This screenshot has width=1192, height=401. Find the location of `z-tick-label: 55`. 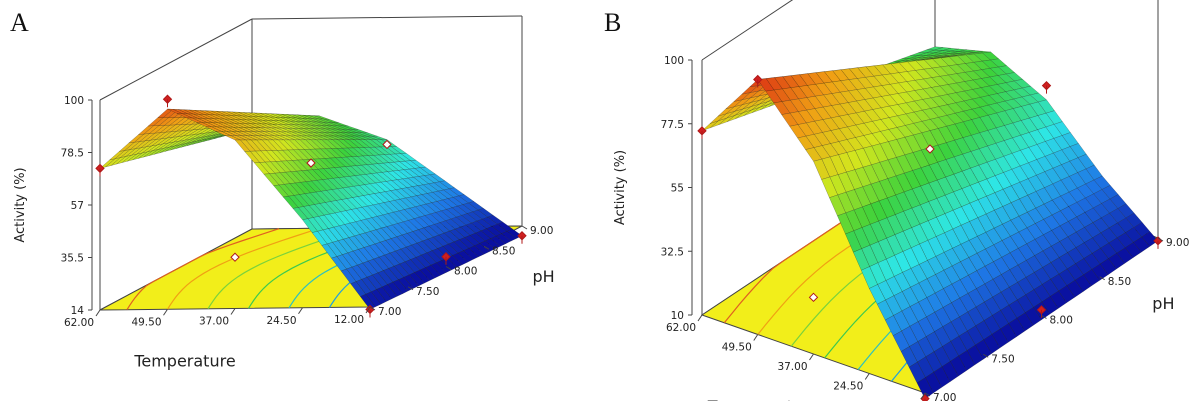

z-tick-label: 55 is located at coordinates (677, 189).